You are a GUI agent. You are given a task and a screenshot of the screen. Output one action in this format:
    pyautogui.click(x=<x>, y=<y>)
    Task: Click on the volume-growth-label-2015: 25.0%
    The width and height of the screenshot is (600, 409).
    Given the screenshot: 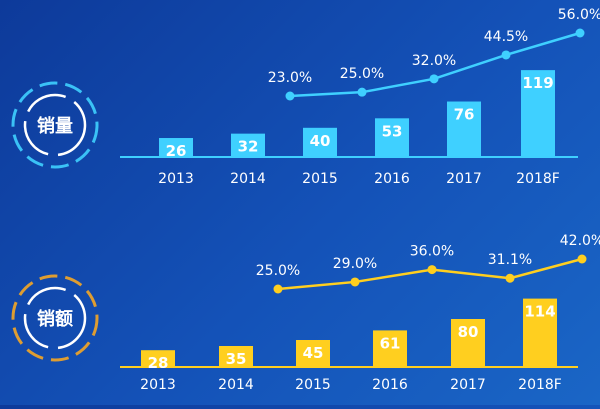 What is the action you would take?
    pyautogui.click(x=362, y=74)
    